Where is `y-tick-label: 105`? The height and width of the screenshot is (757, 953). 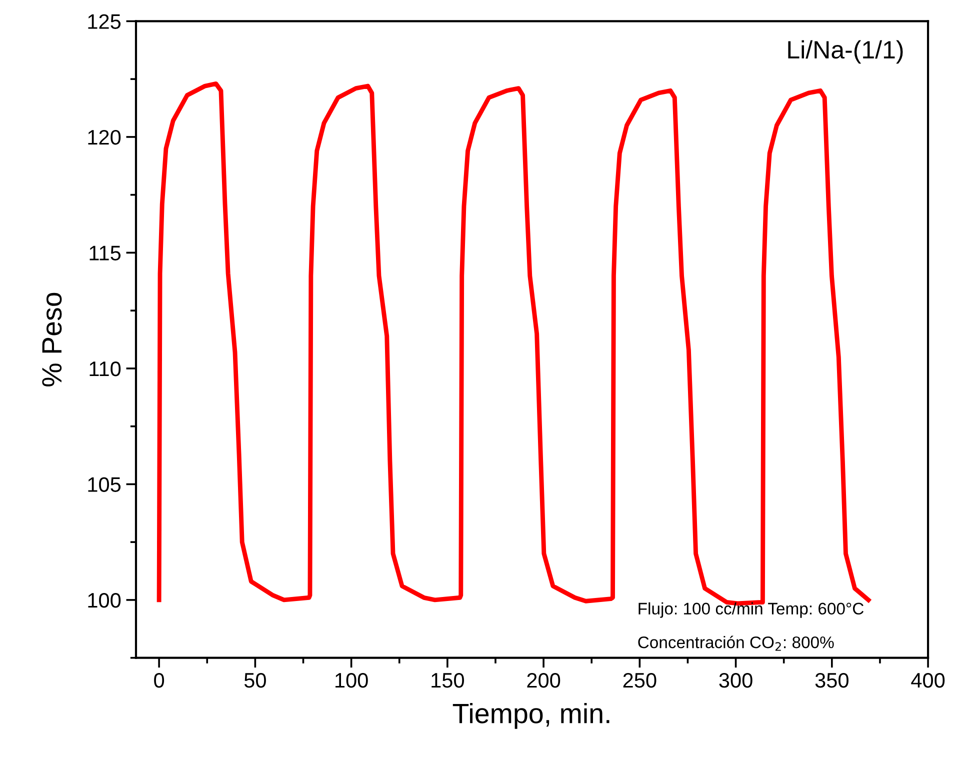 y-tick-label: 105 is located at coordinates (104, 484).